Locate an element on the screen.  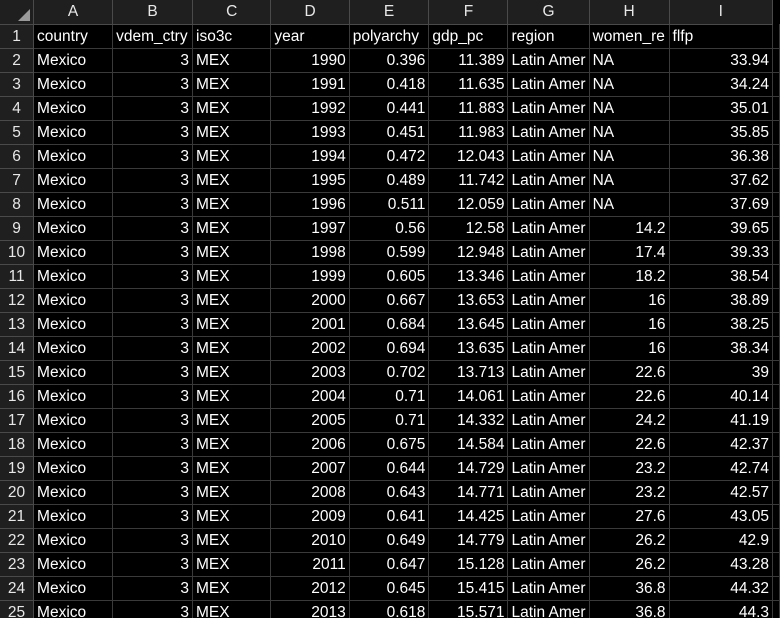
row-header: 14 is located at coordinates (17, 348).